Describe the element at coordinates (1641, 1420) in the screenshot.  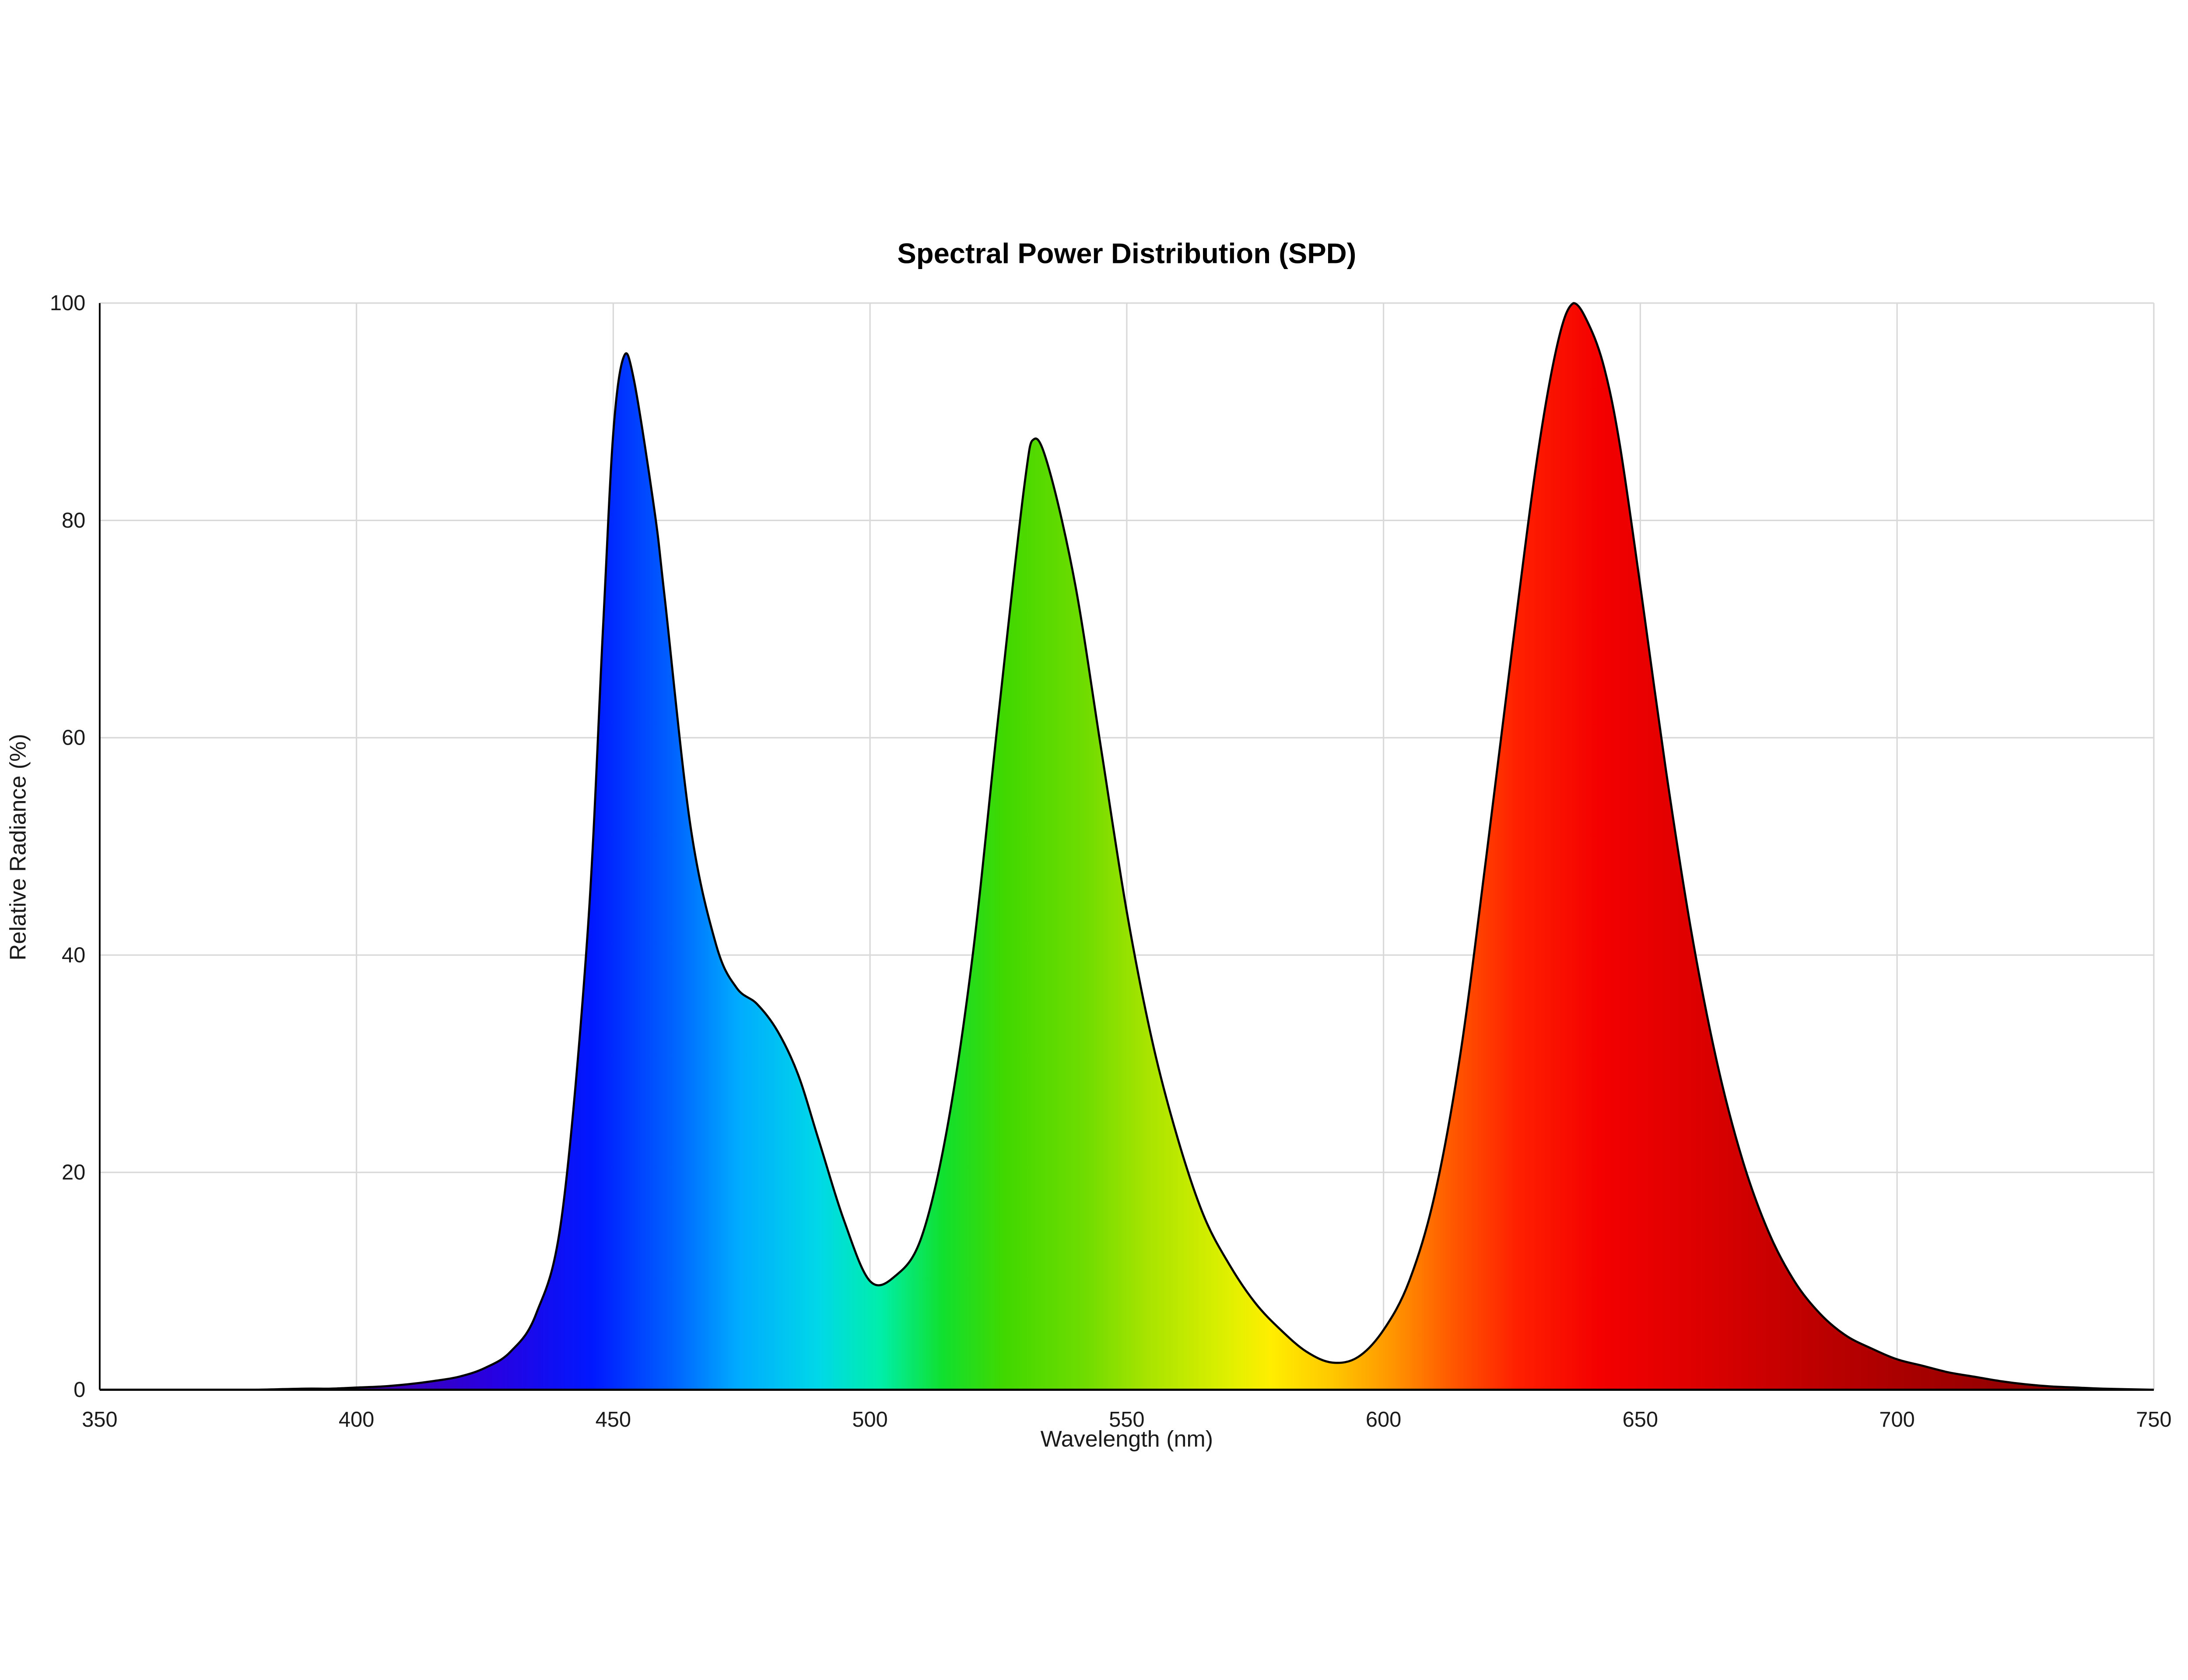
I see `x-tick-label: 650` at that location.